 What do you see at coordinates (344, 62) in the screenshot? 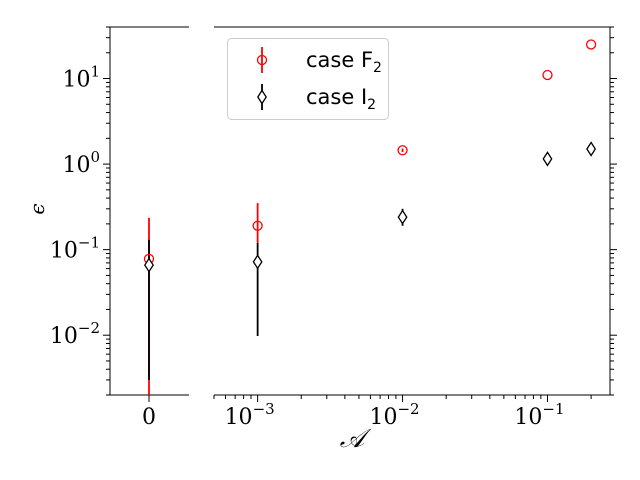
I see `legend-label: case F2` at bounding box center [344, 62].